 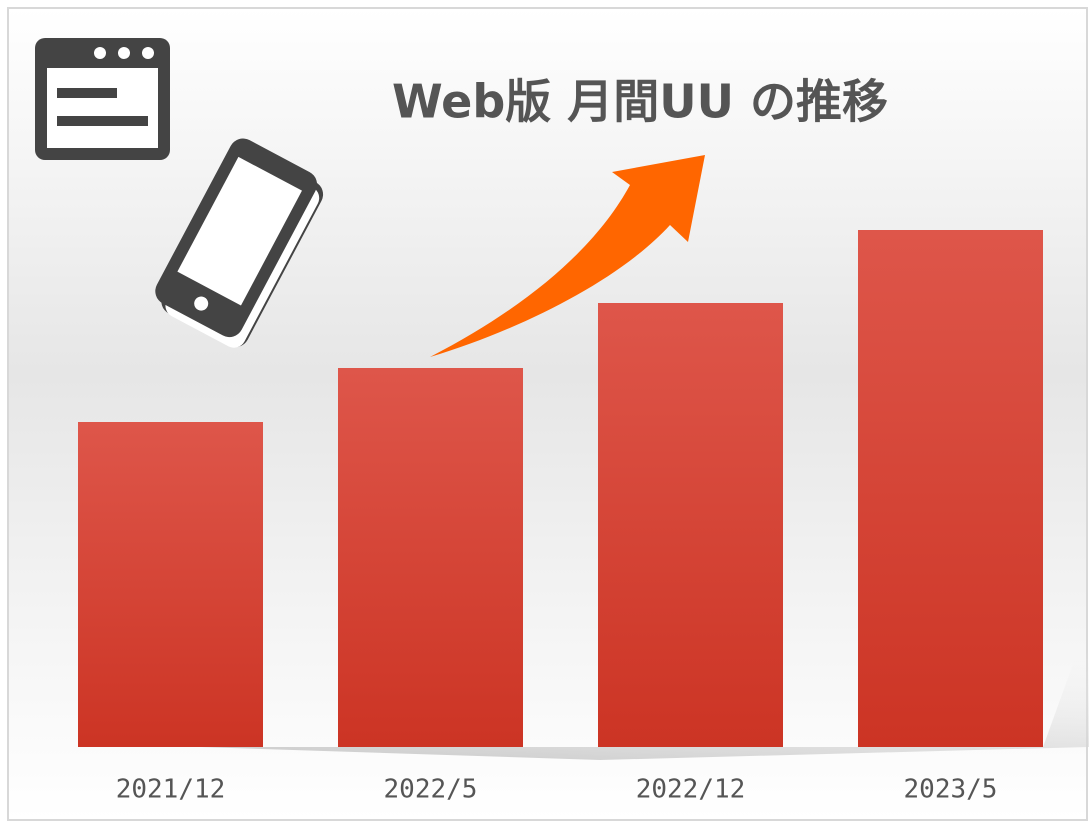 What do you see at coordinates (431, 790) in the screenshot?
I see `x-tick-label: 2022/5` at bounding box center [431, 790].